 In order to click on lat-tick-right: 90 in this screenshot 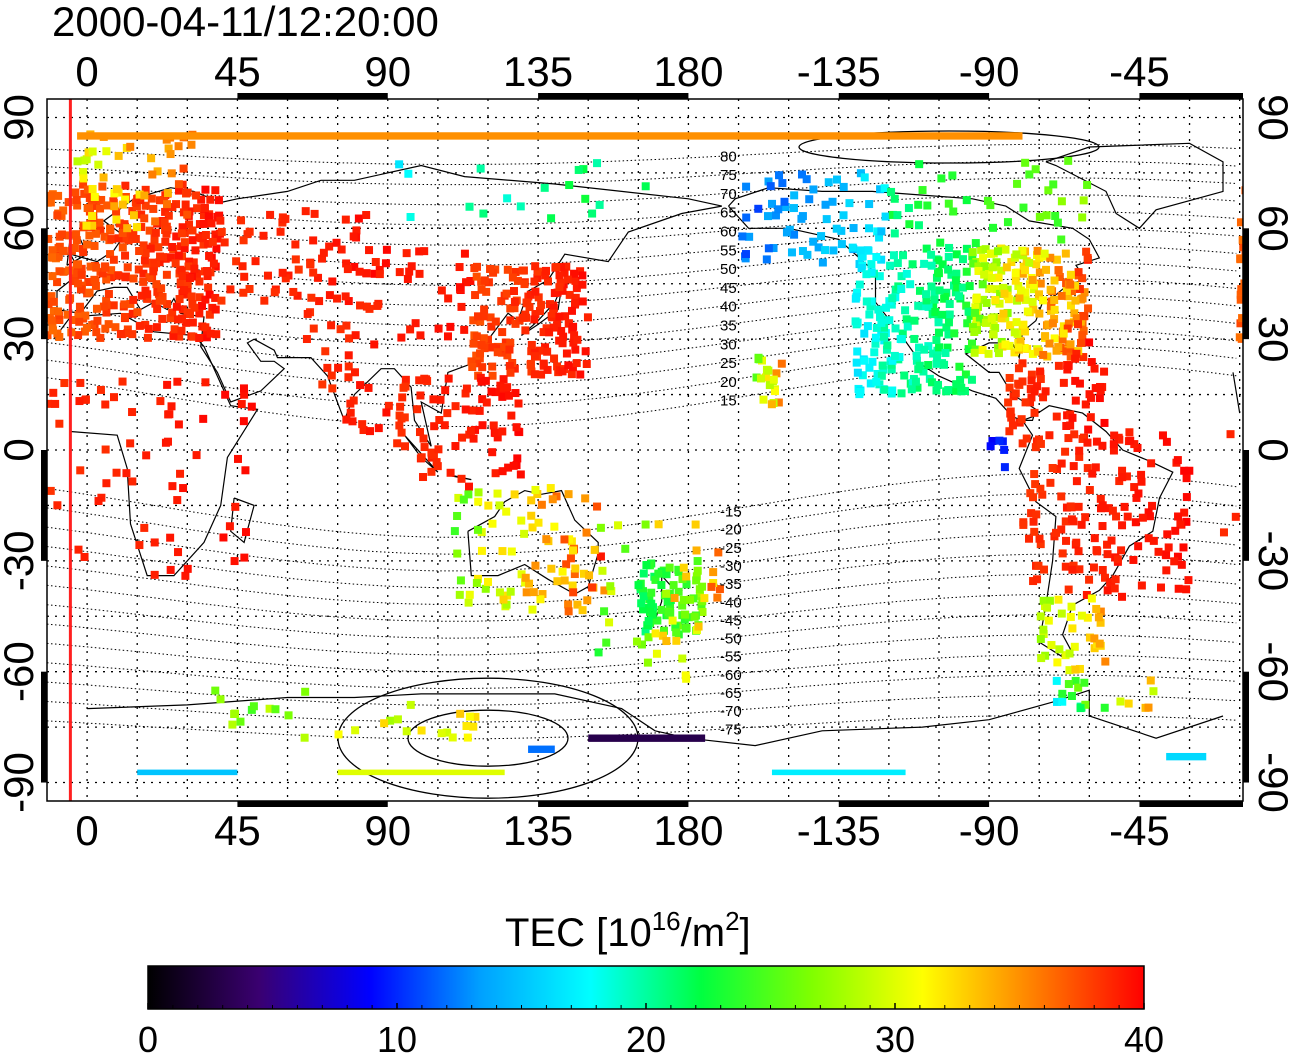, I will do `click(1271, 117)`.